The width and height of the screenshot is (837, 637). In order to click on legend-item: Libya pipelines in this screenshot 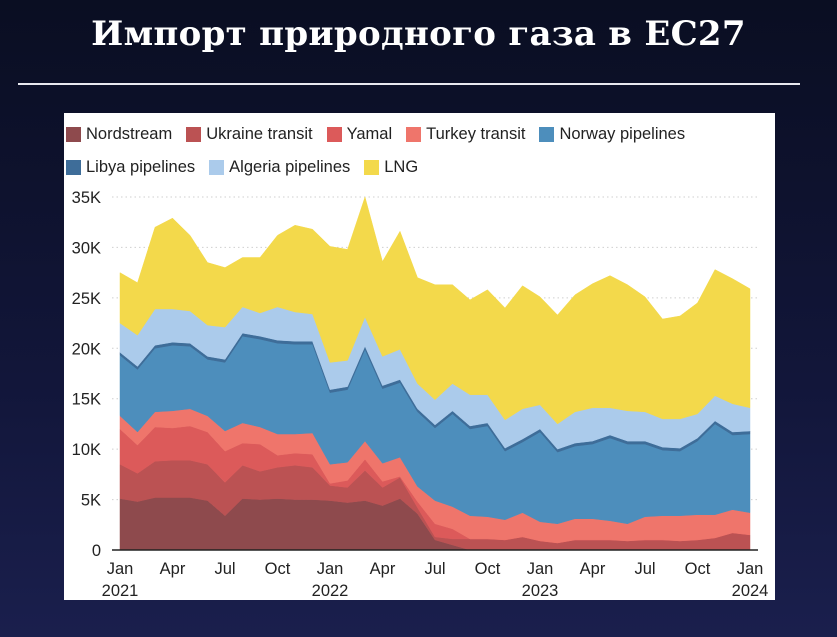, I will do `click(130, 167)`.